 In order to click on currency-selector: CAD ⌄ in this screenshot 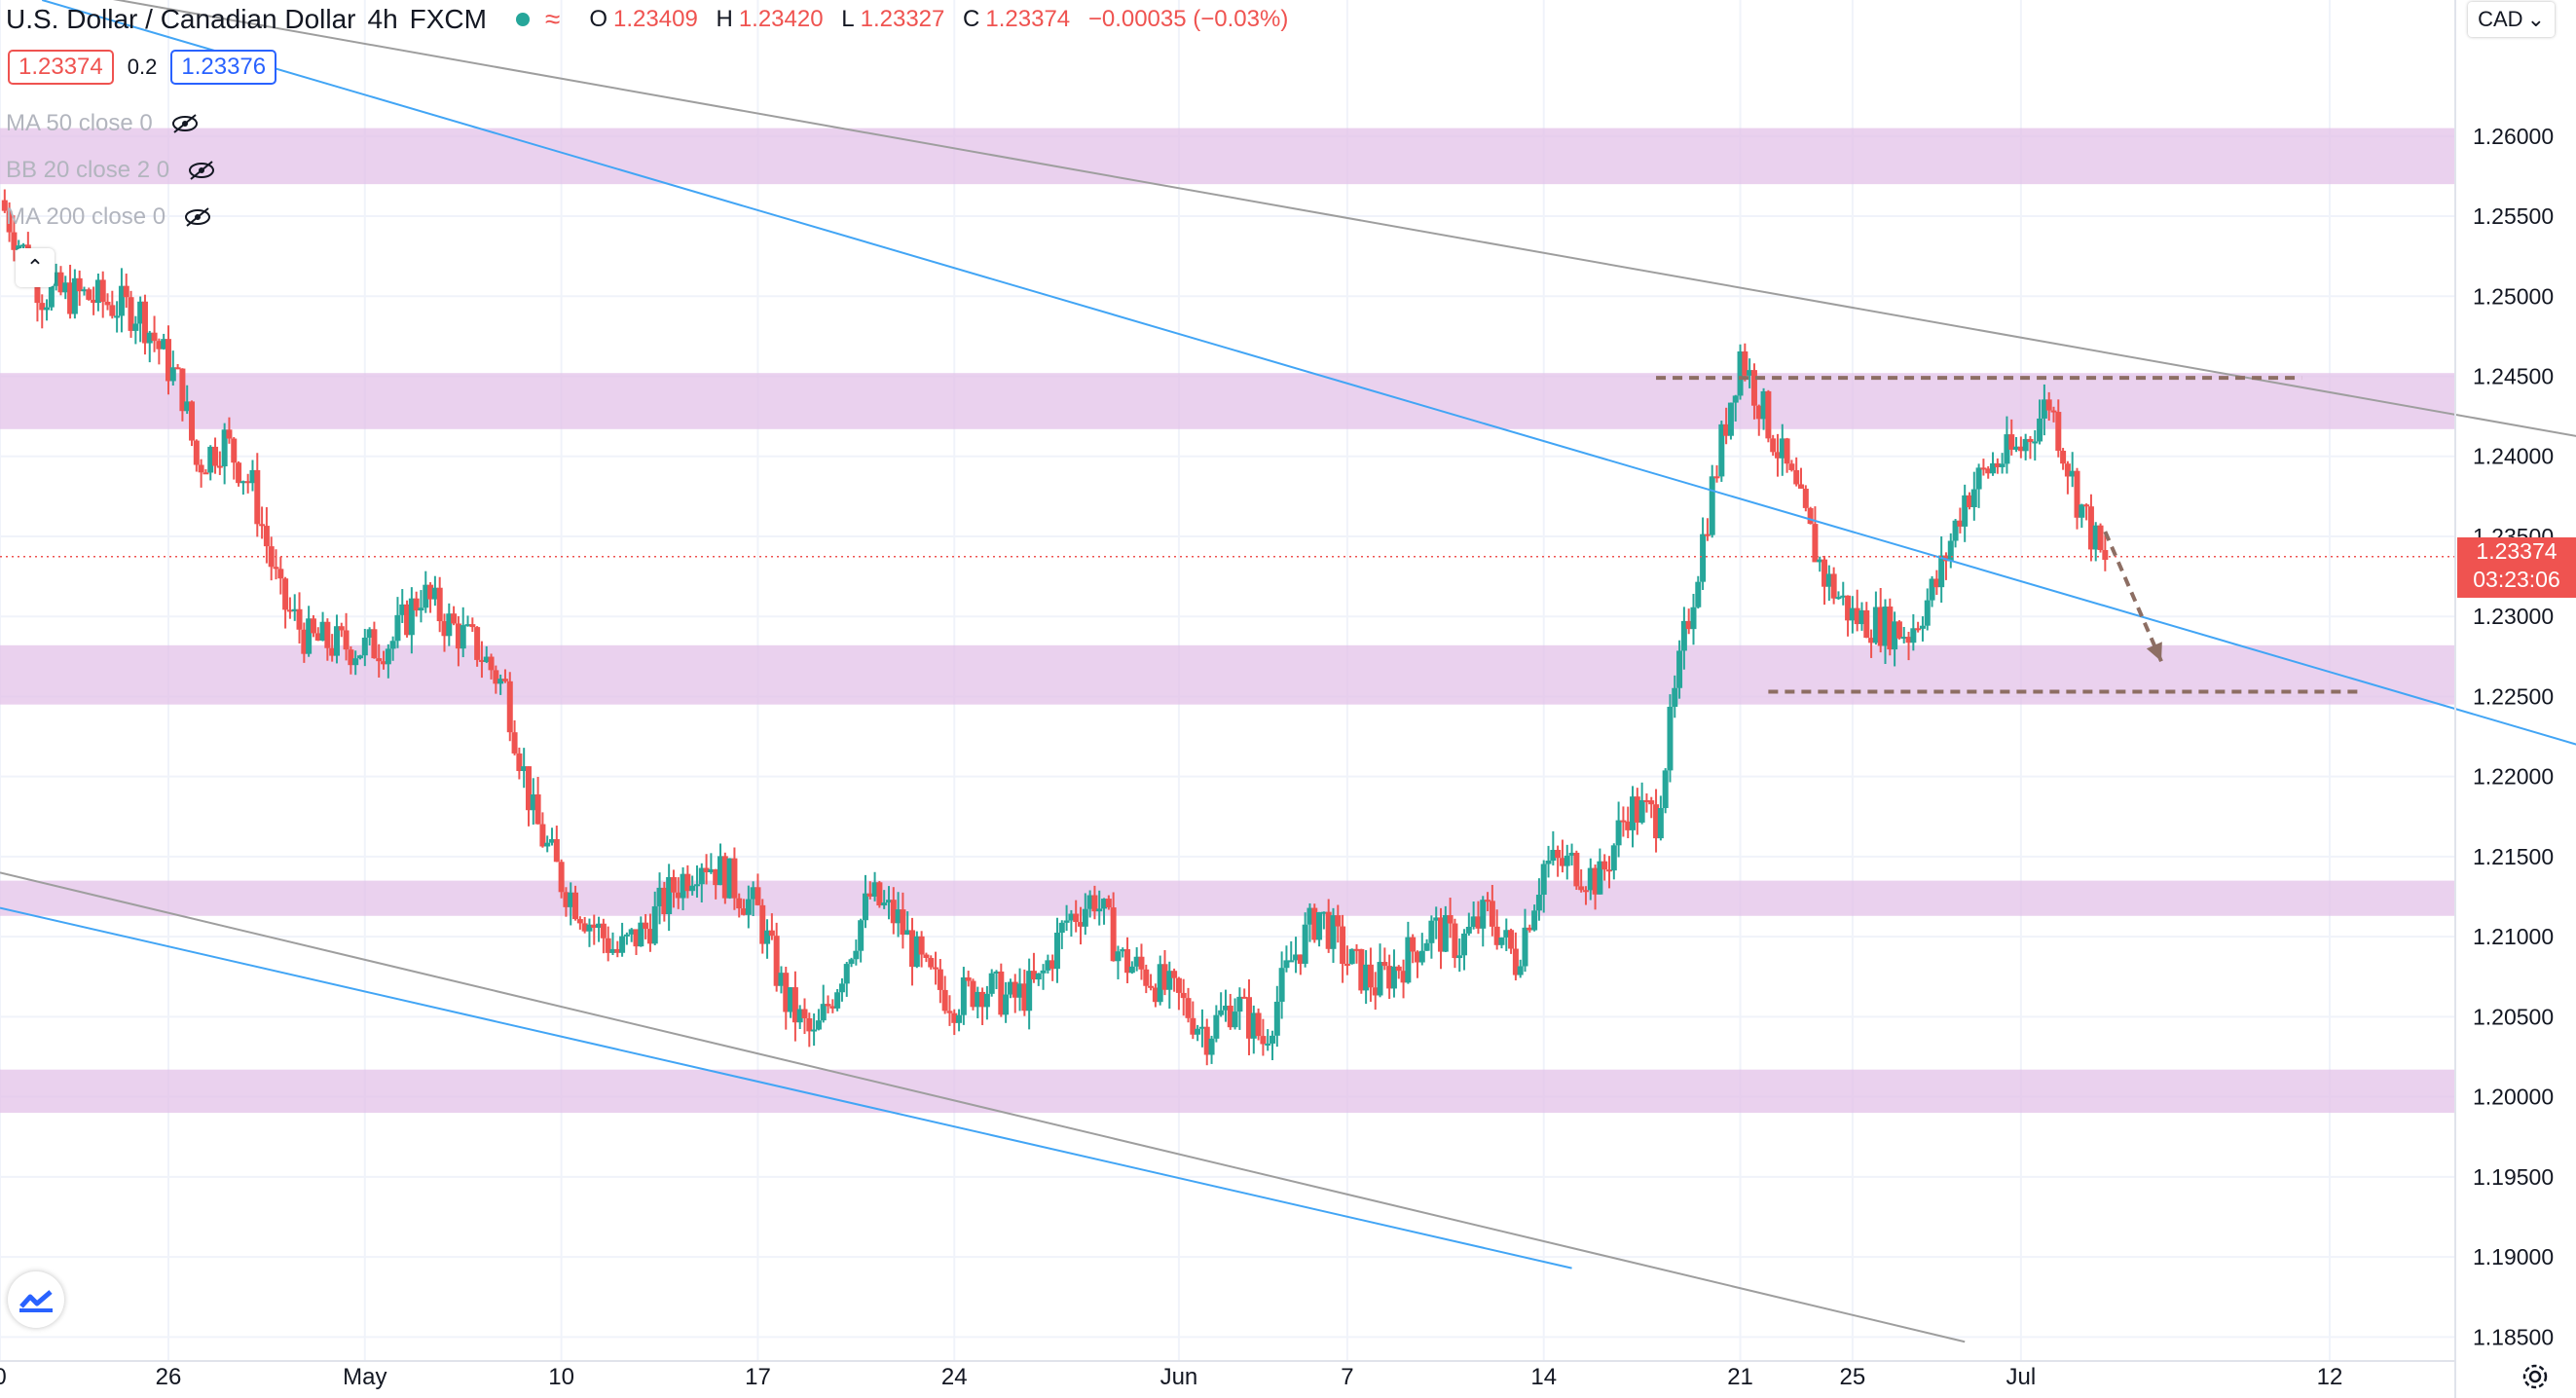, I will do `click(2511, 19)`.